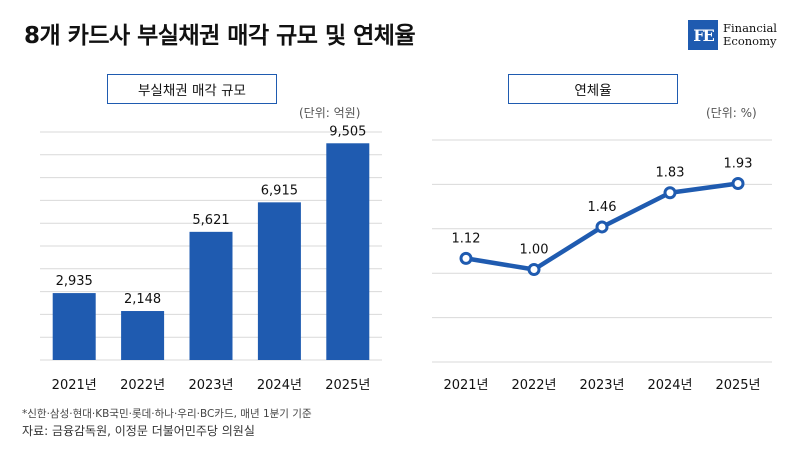 This screenshot has width=800, height=450. Describe the element at coordinates (750, 28) in the screenshot. I see `logo-line-1: Financial` at that location.